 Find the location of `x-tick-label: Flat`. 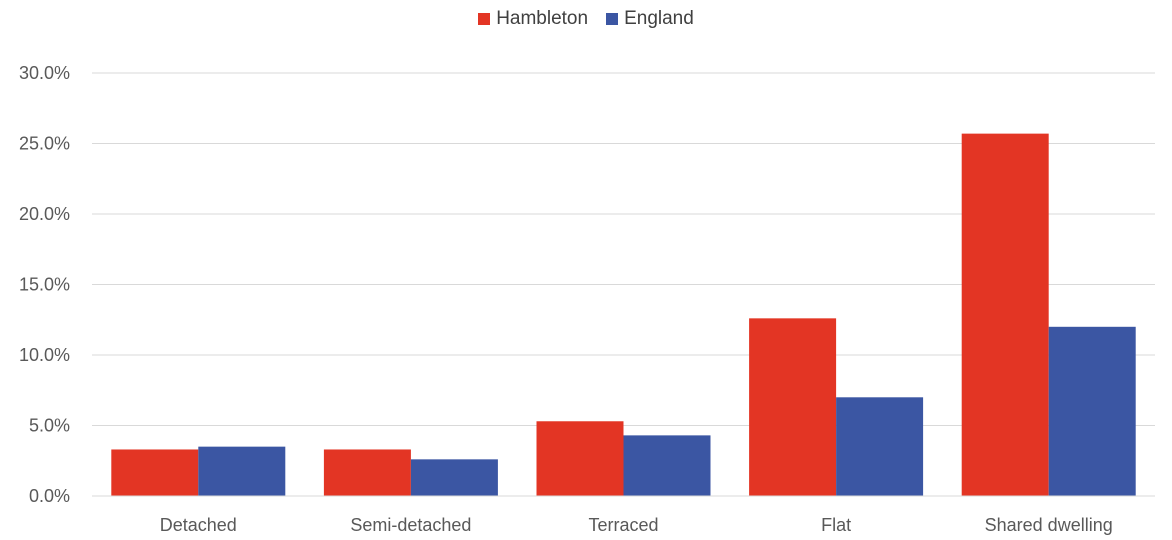

x-tick-label: Flat is located at coordinates (836, 525).